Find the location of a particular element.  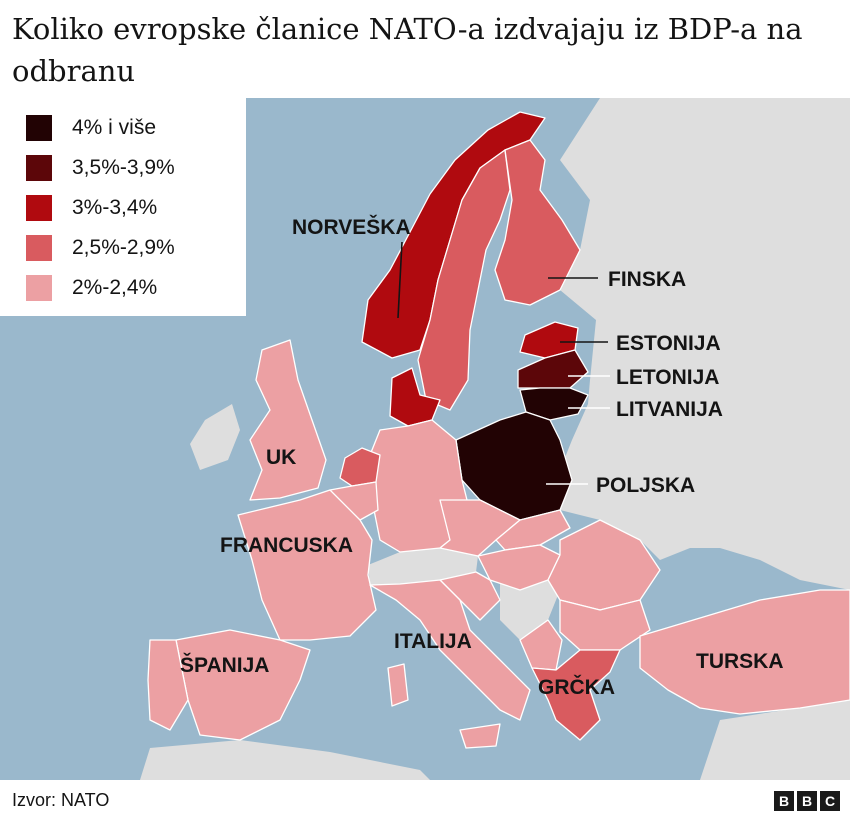

label-norveska: NORVEŠKA is located at coordinates (351, 227).